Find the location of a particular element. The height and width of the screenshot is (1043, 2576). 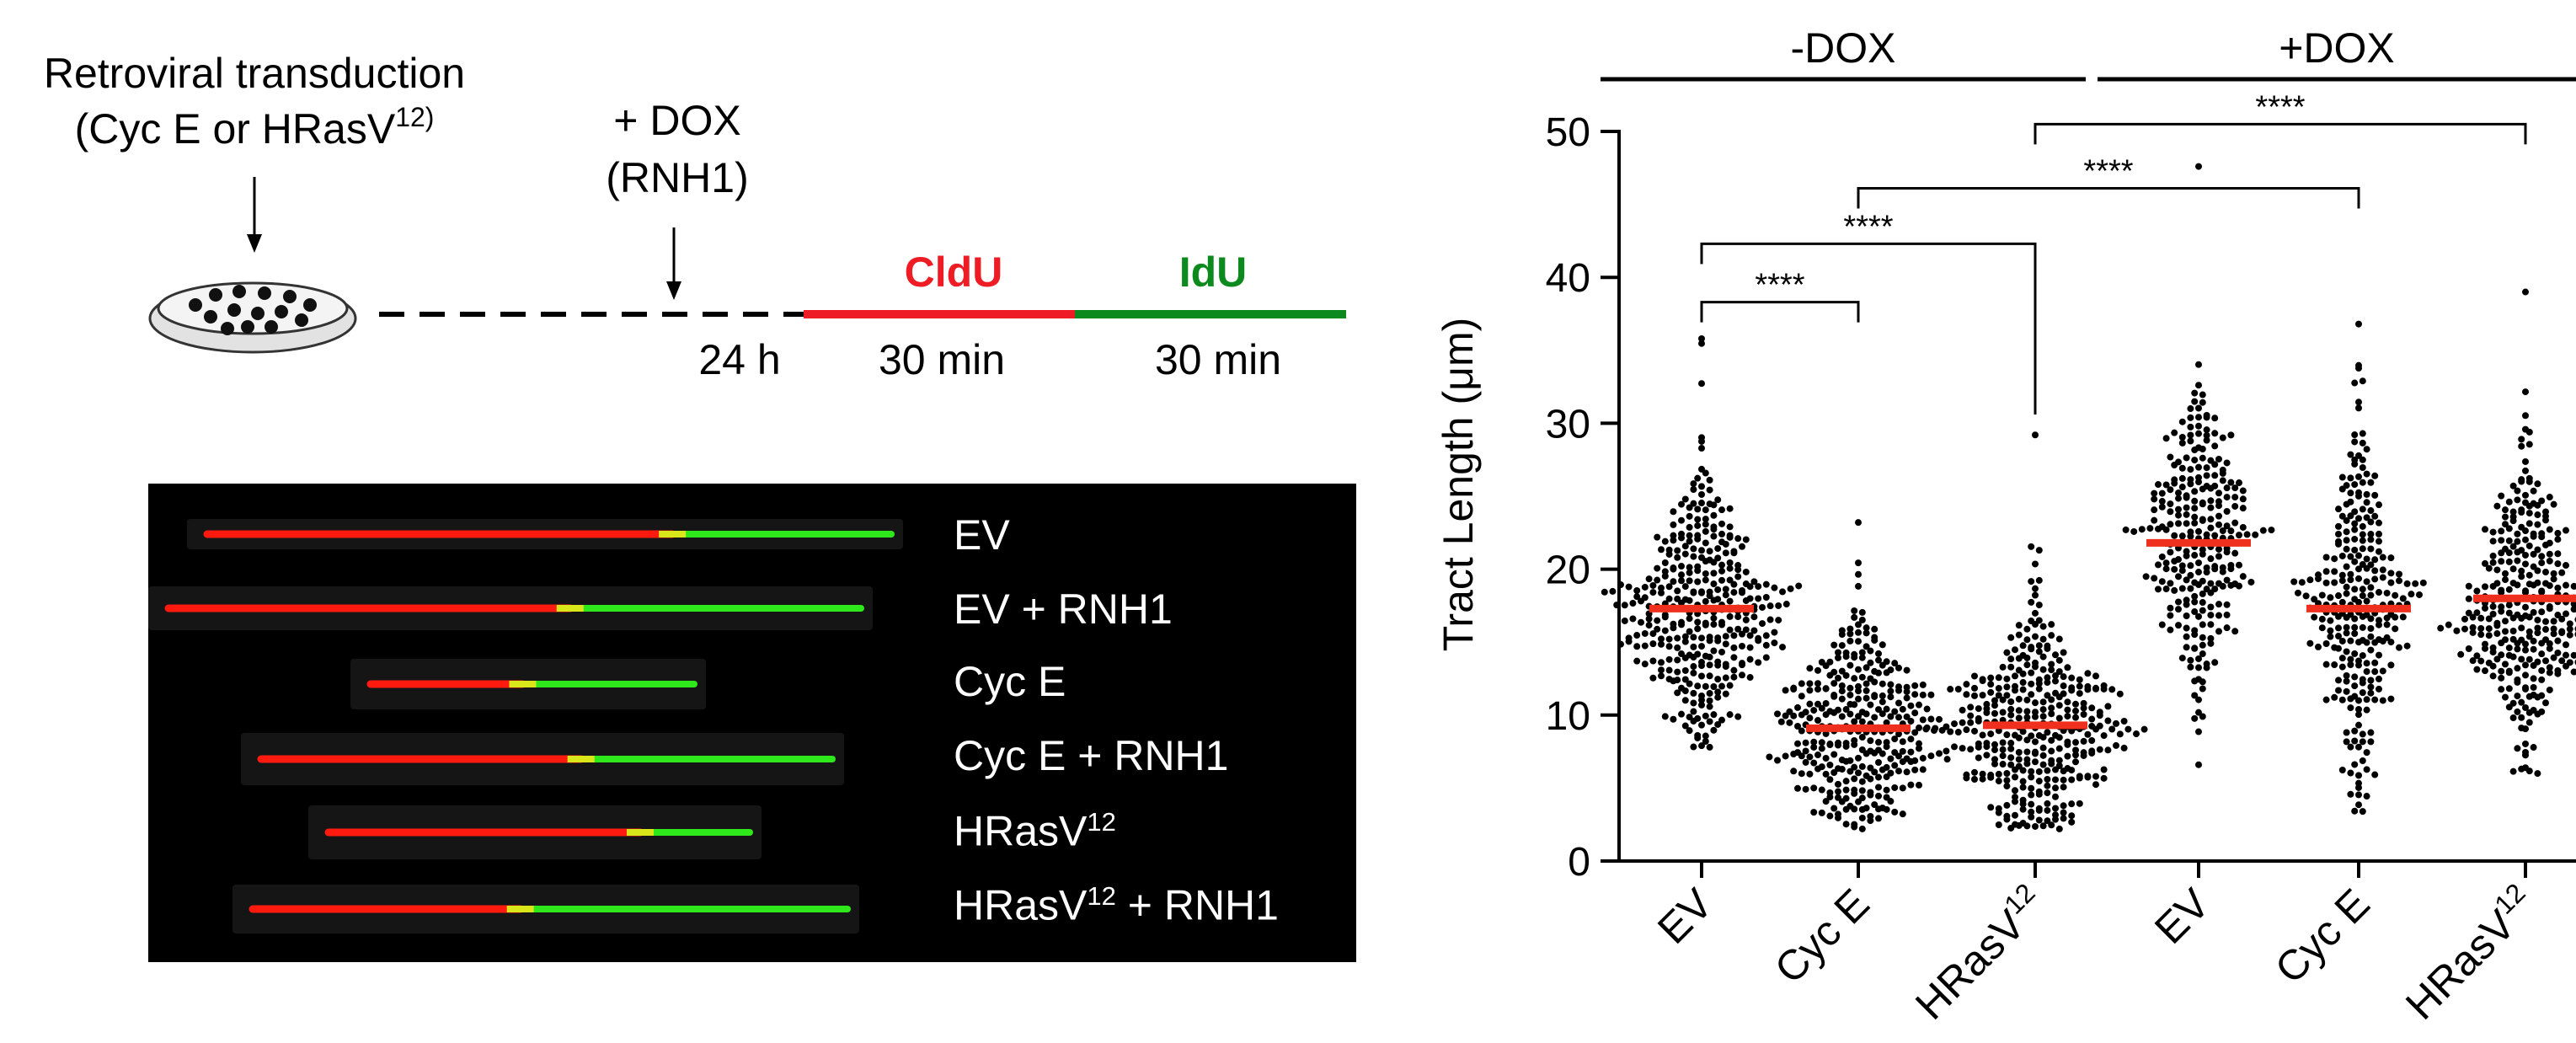

schematic-title-line1: Retroviral transduction is located at coordinates (254, 73).